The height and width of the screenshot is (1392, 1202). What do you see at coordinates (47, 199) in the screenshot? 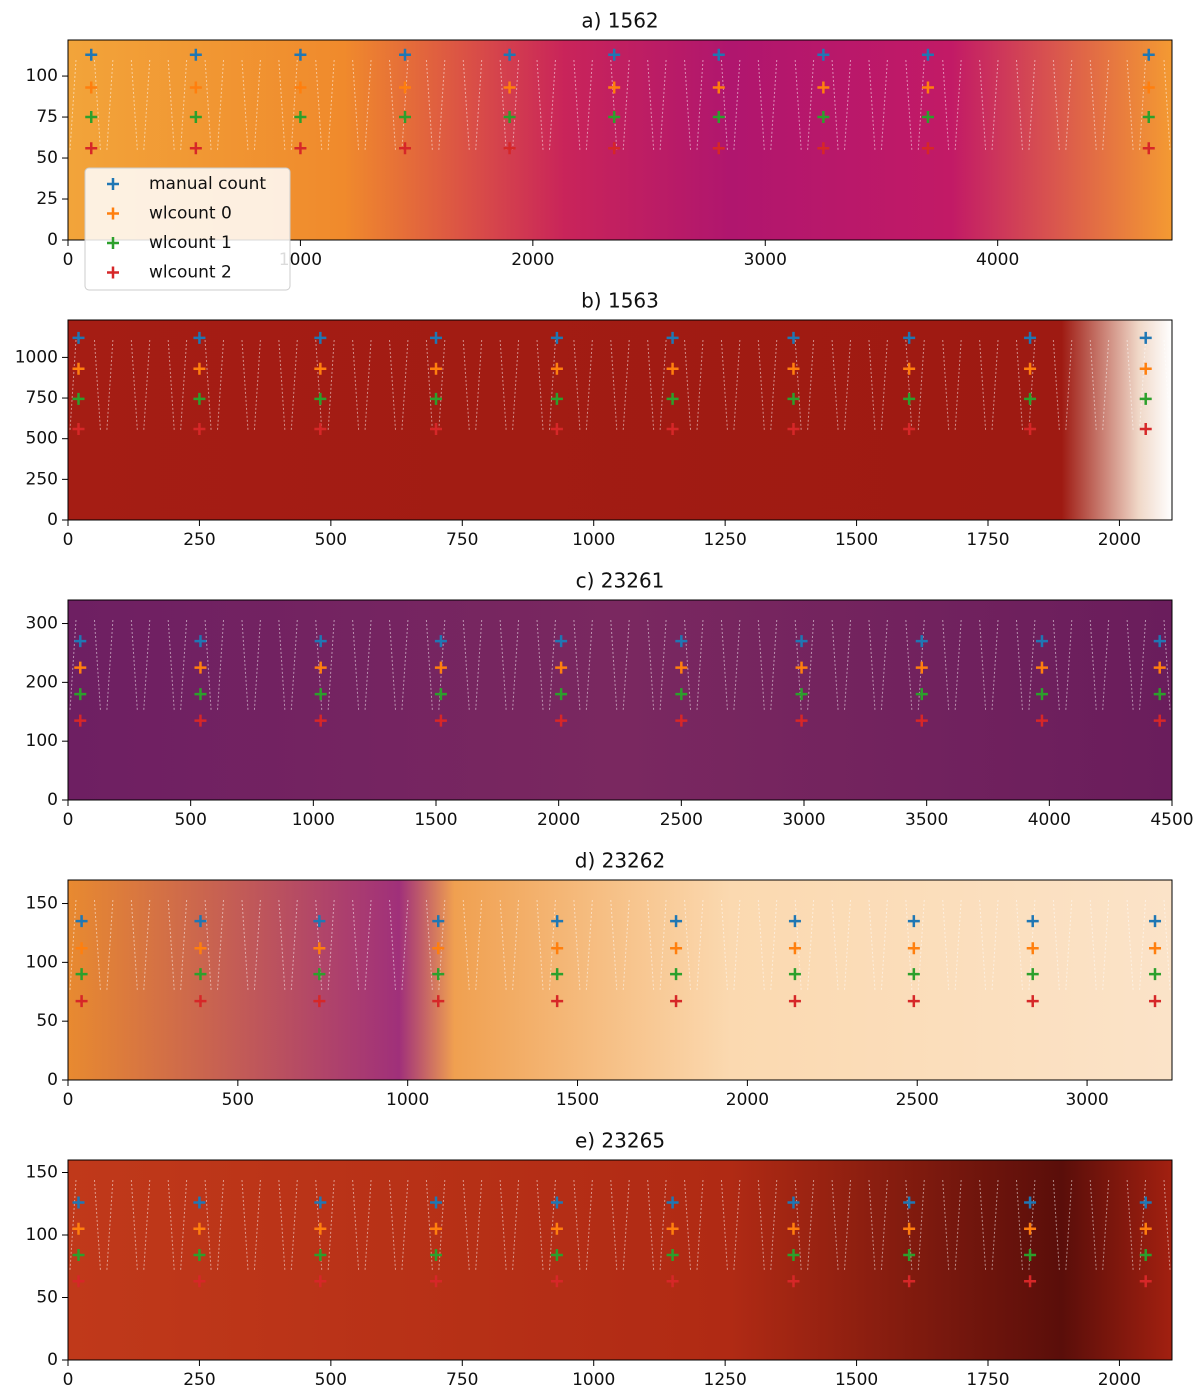
I see `y-tick-label: 25` at bounding box center [47, 199].